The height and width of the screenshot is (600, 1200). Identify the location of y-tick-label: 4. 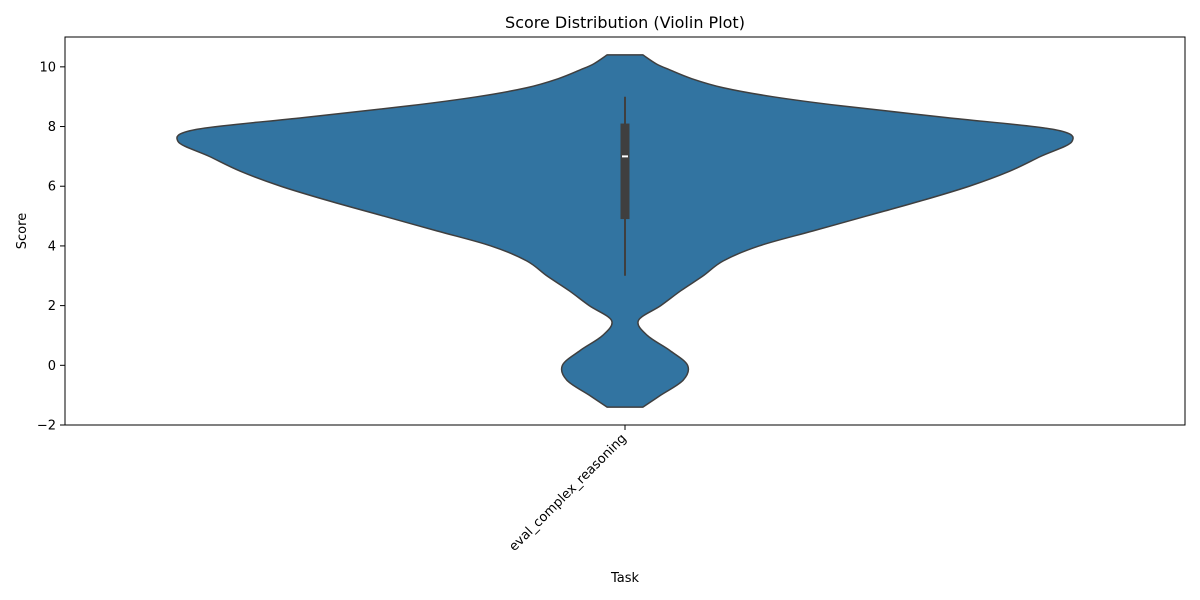
(52, 246).